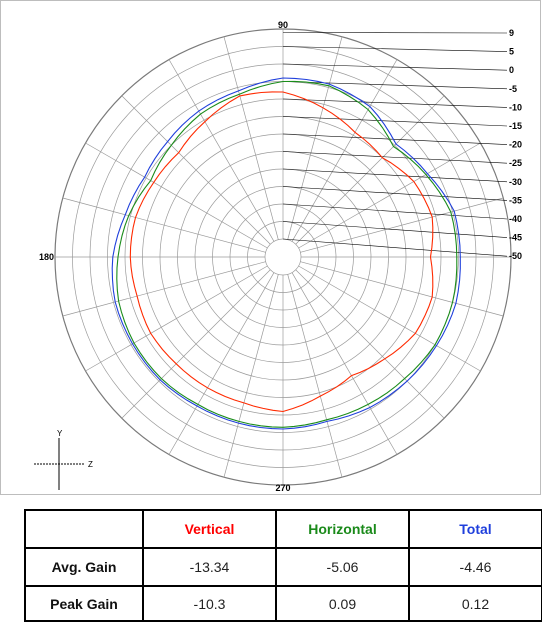 This screenshot has width=542, height=624. I want to click on header-total: Total, so click(475, 529).